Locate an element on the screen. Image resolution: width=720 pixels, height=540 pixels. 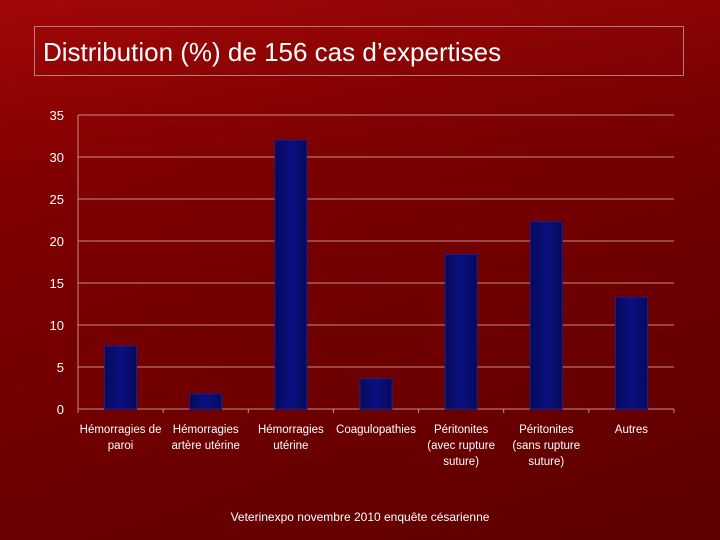
x-tick-label-line: (sans rupture is located at coordinates (546, 446).